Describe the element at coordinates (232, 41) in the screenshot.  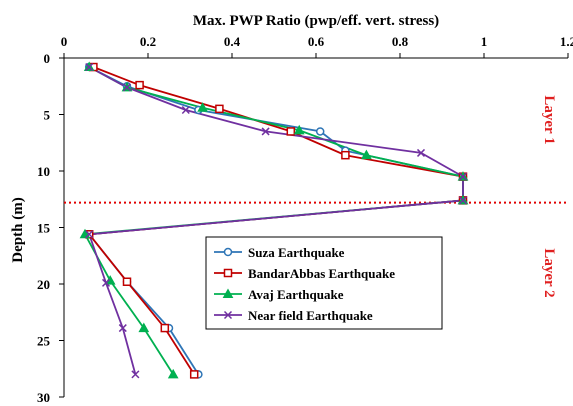
I see `x-tick-label: 0.4` at that location.